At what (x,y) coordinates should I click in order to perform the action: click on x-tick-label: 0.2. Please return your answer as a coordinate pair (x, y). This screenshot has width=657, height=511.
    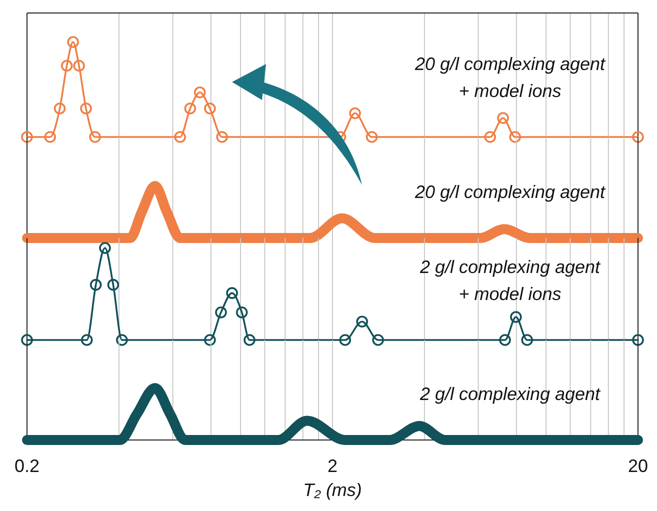
    Looking at the image, I should click on (27, 466).